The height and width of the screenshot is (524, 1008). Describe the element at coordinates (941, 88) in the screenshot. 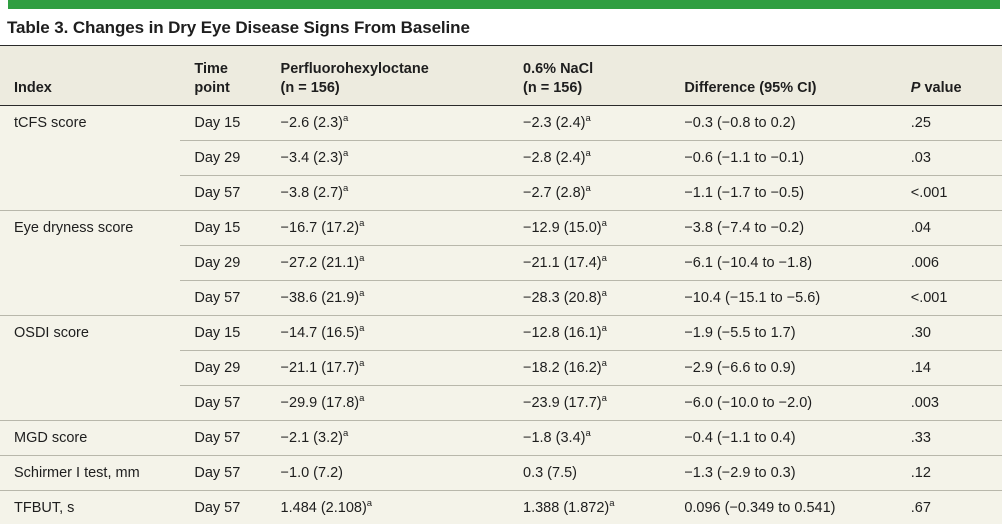

I see `header-p-rest: value` at that location.